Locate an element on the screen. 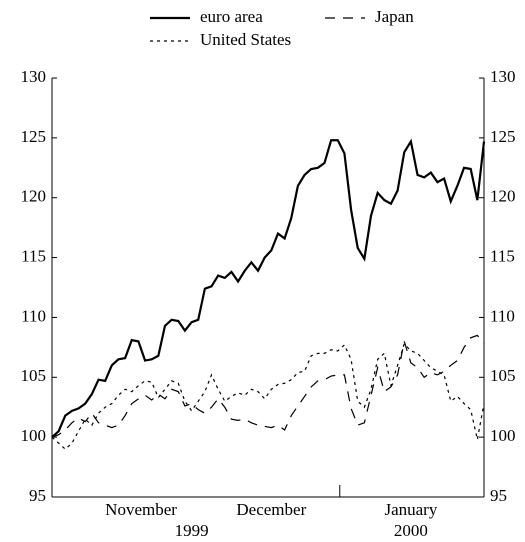 This screenshot has width=525, height=542. legend-label: Japan is located at coordinates (394, 16).